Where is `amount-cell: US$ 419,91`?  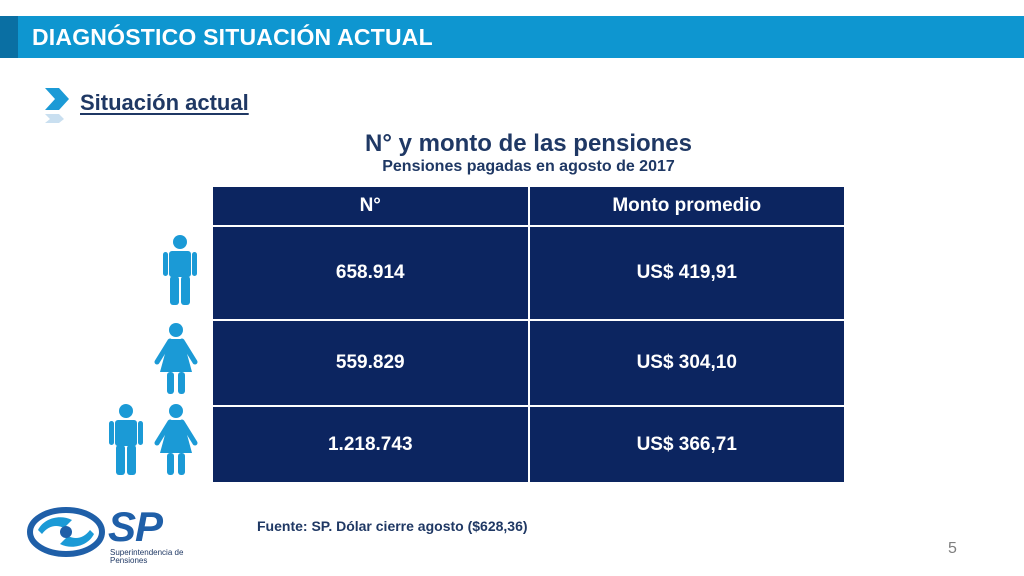 amount-cell: US$ 419,91 is located at coordinates (686, 273).